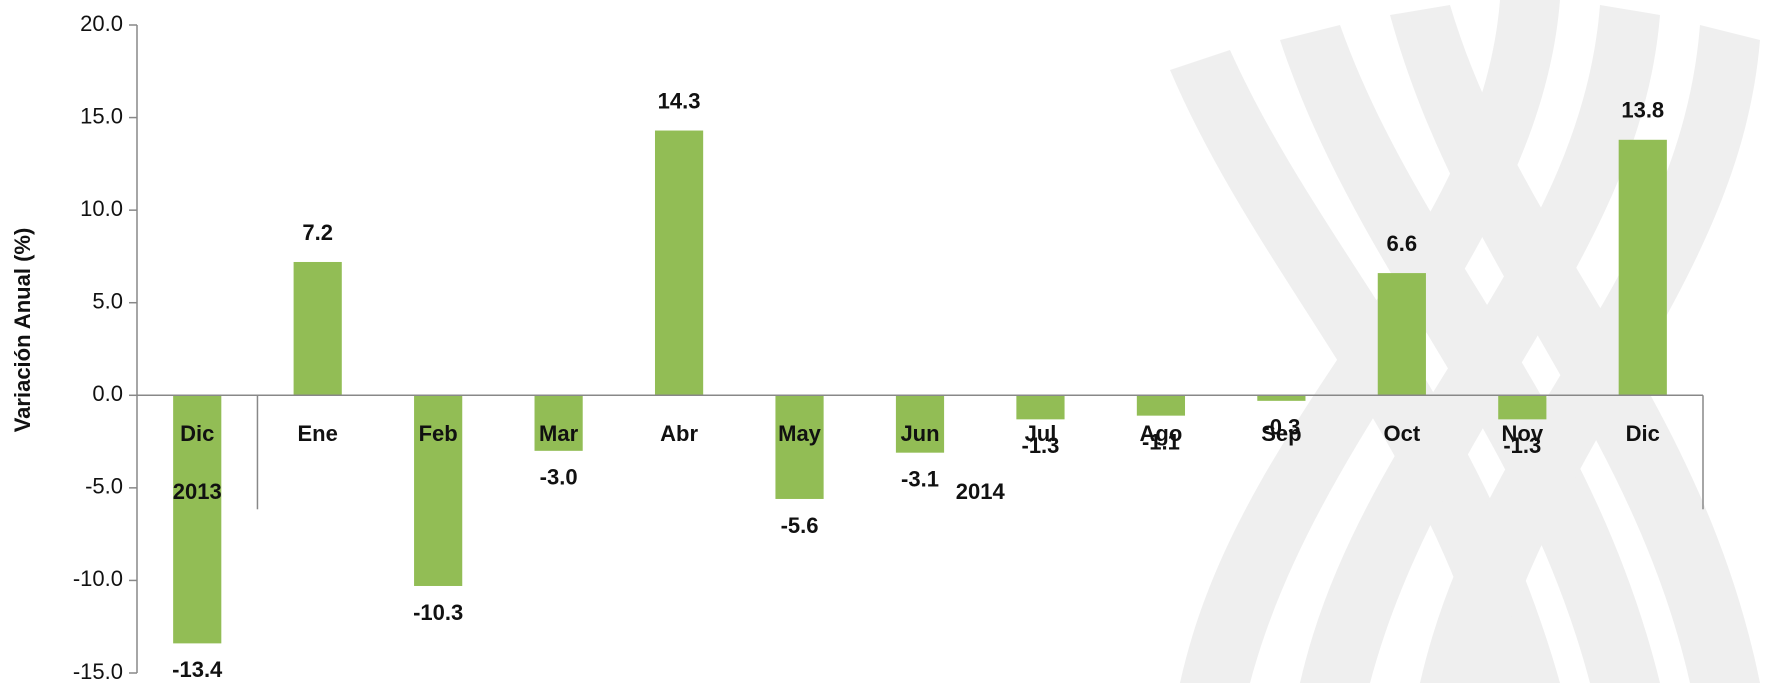 The image size is (1789, 683). What do you see at coordinates (679, 100) in the screenshot?
I see `value-label: 14.3` at bounding box center [679, 100].